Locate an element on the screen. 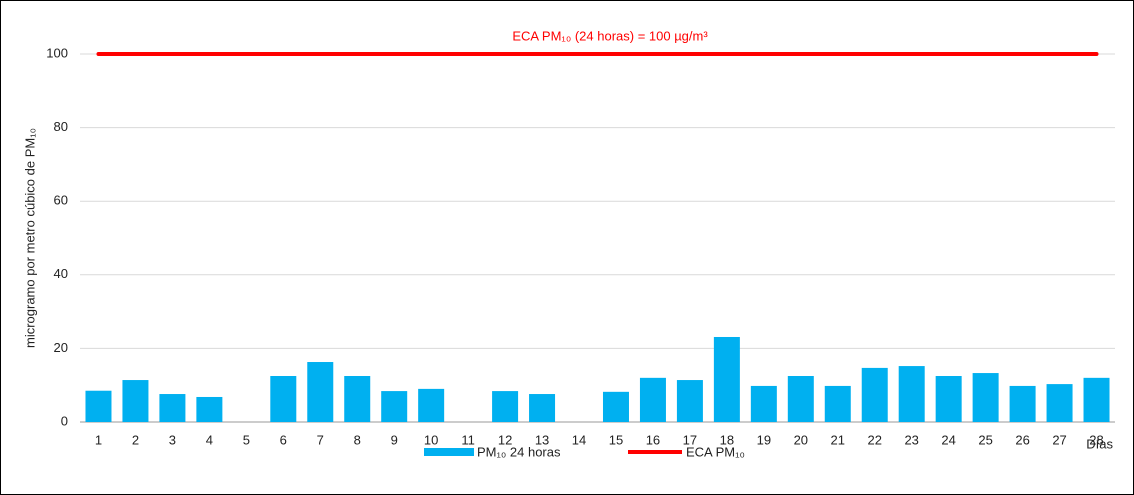 The width and height of the screenshot is (1134, 495). x-tick-label: 7 is located at coordinates (320, 439).